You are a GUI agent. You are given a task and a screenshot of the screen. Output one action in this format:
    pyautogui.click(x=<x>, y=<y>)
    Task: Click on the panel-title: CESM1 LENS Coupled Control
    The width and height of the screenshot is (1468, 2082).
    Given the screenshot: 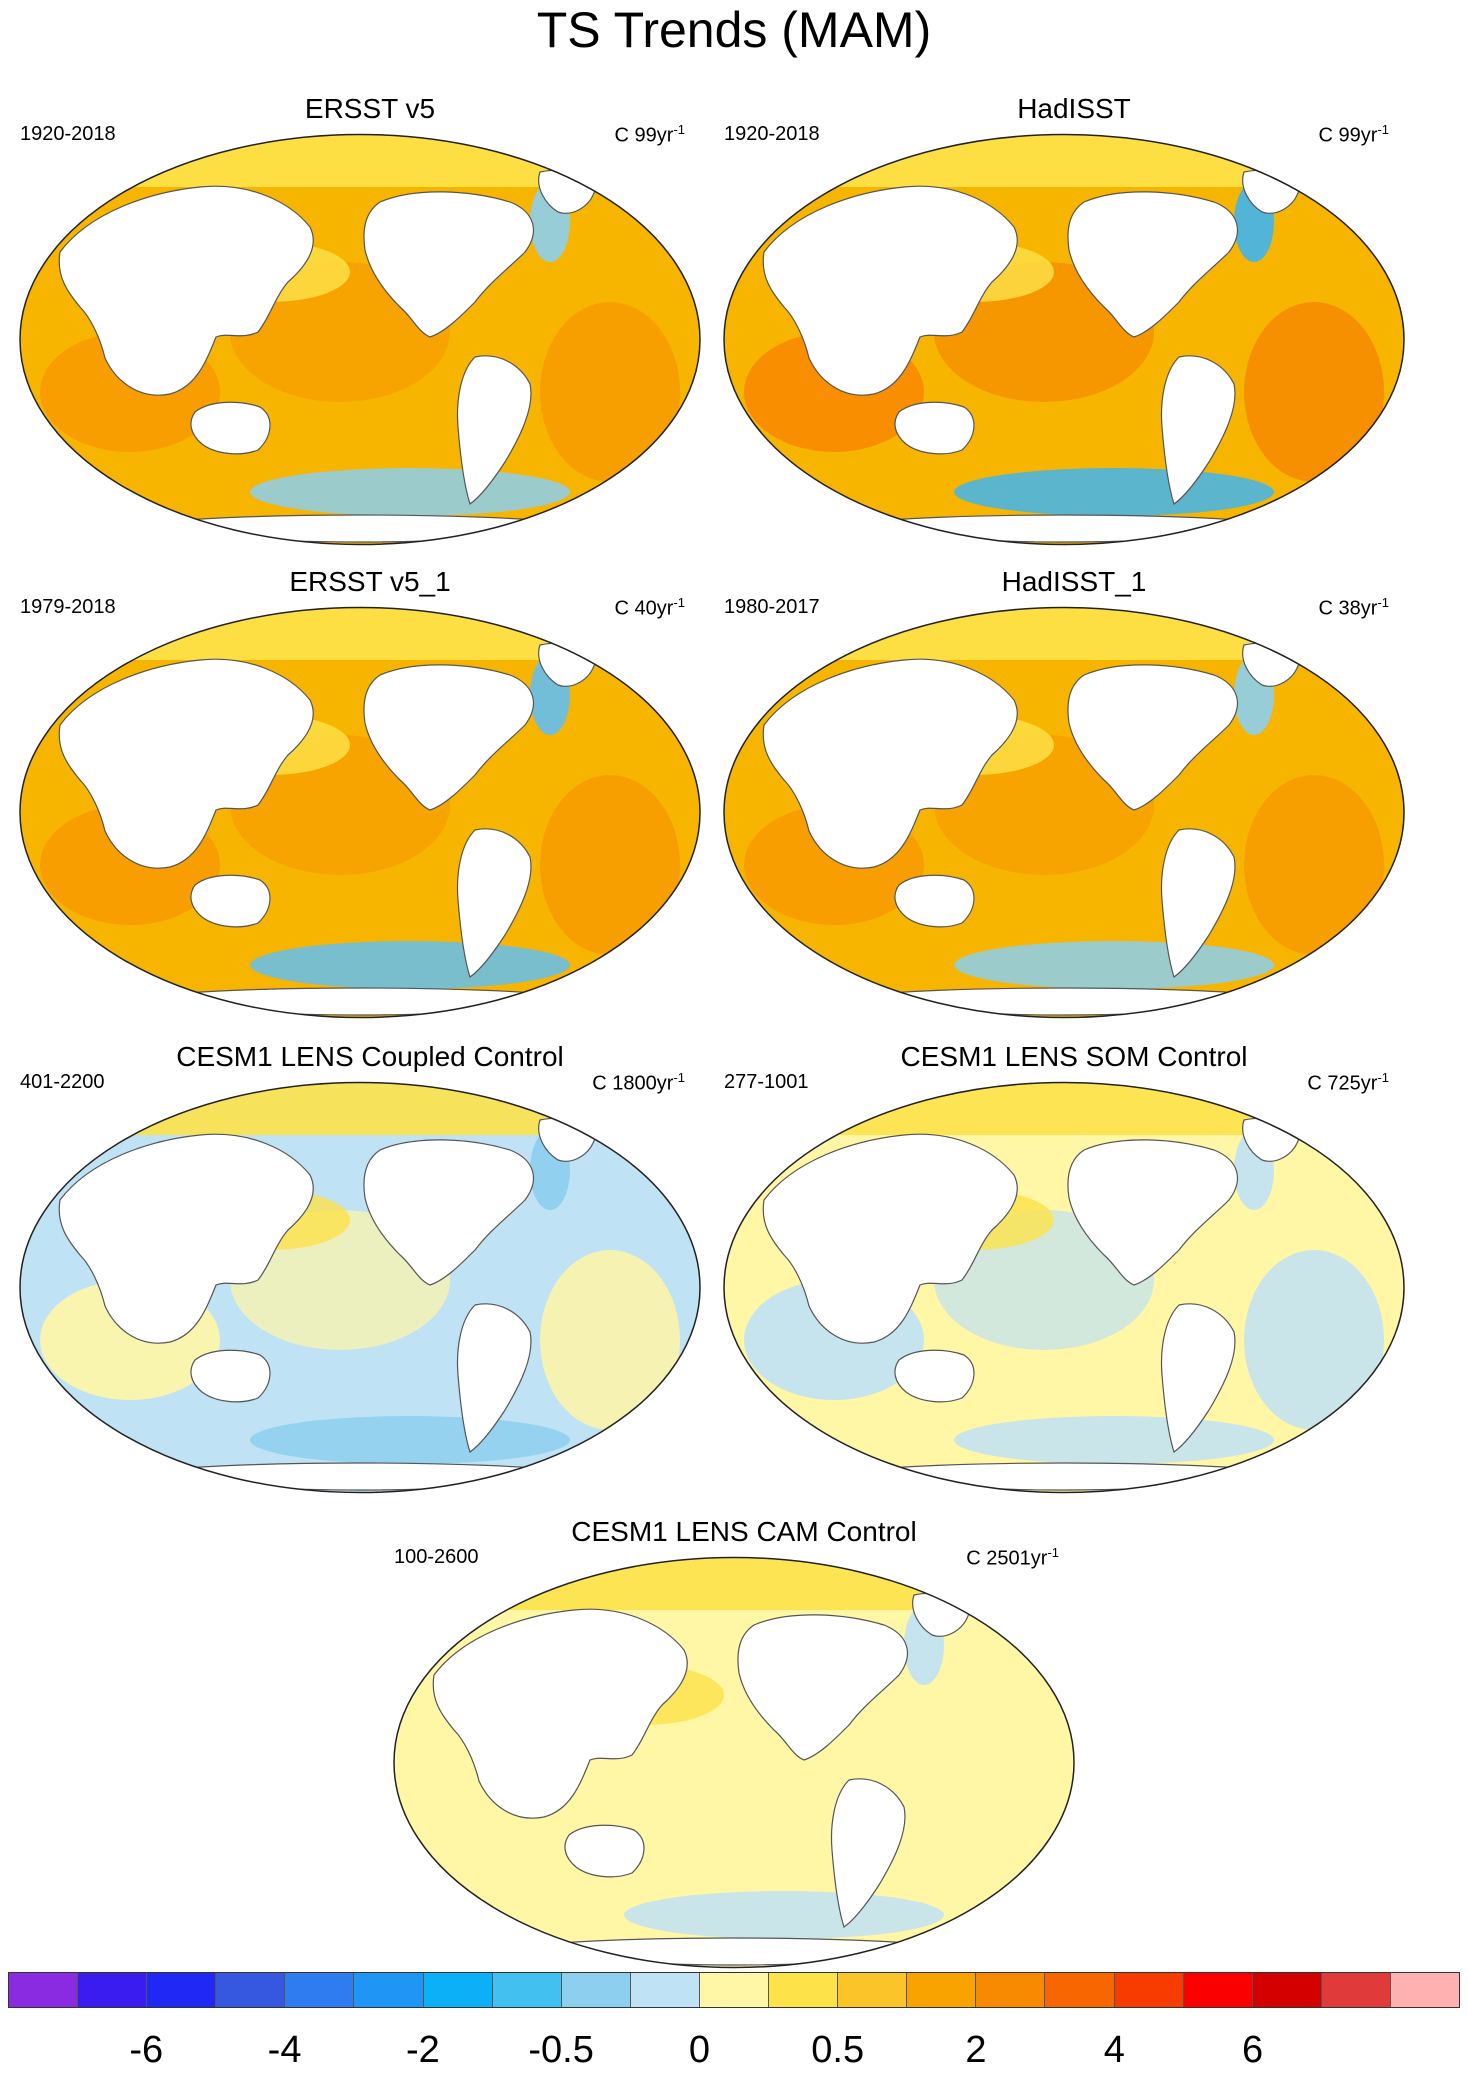 What is the action you would take?
    pyautogui.click(x=370, y=1056)
    